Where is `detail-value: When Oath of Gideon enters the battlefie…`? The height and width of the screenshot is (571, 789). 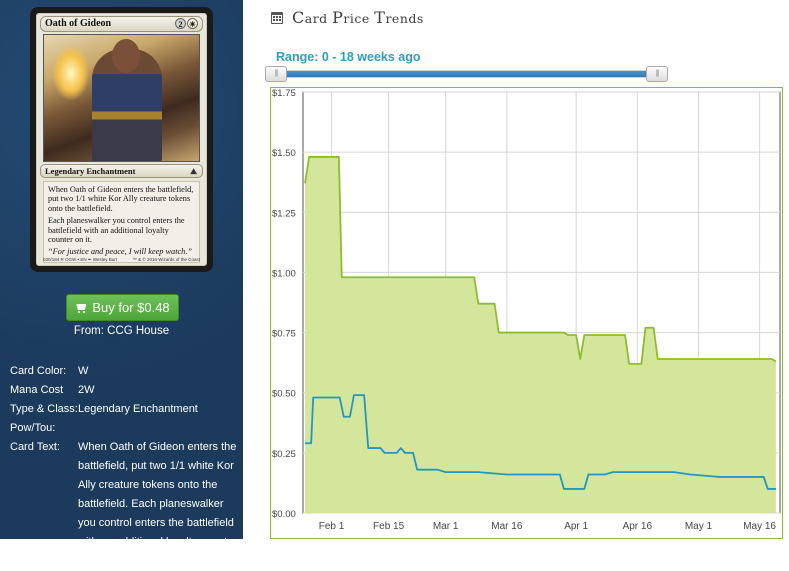 detail-value: When Oath of Gideon enters the battlefie… is located at coordinates (157, 504).